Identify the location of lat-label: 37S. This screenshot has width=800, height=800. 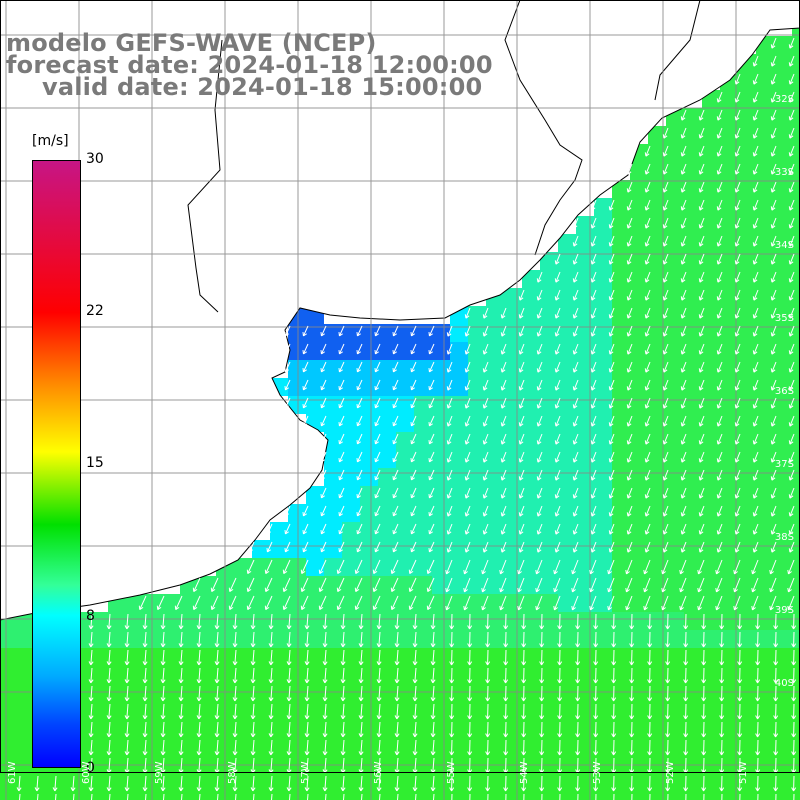
(784, 464).